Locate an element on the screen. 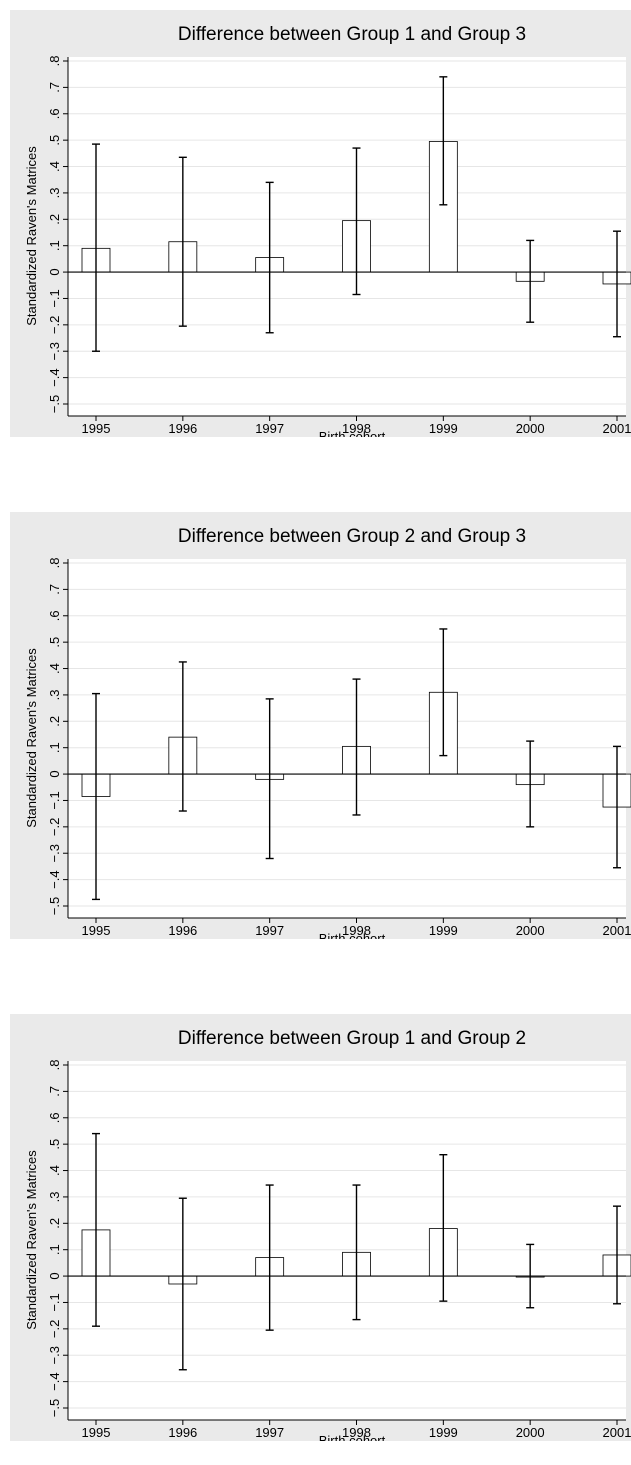 The height and width of the screenshot is (1465, 631). chart-title: Difference between Group 1 and Group 2 is located at coordinates (352, 1038).